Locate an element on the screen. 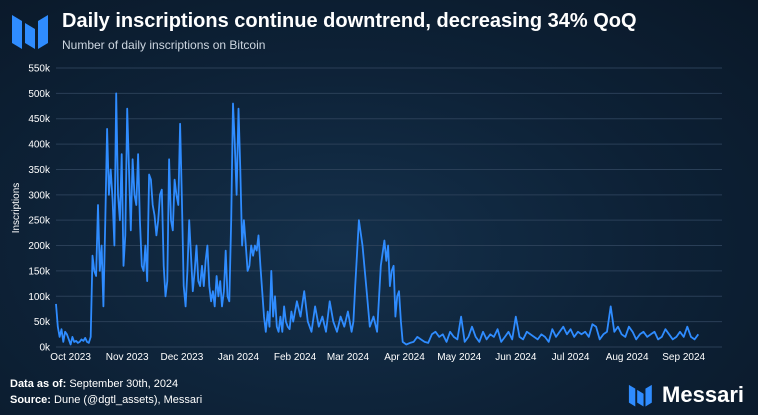 The height and width of the screenshot is (415, 758). y-tick-label: 250k is located at coordinates (39, 221).